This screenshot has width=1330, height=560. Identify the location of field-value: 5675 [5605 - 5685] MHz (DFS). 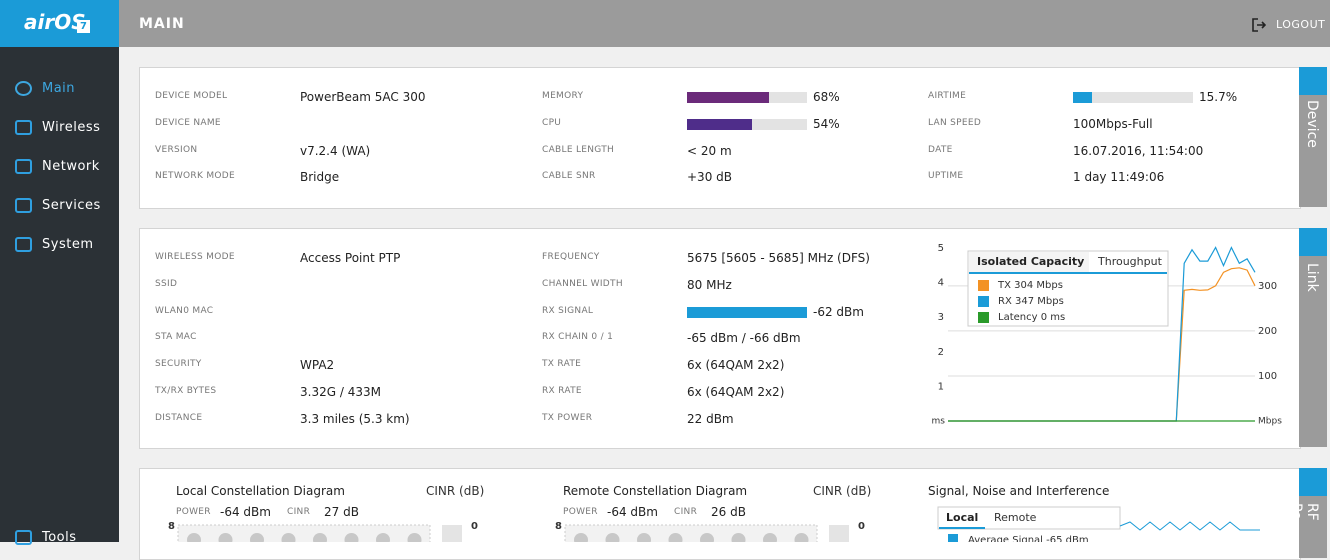
(778, 258).